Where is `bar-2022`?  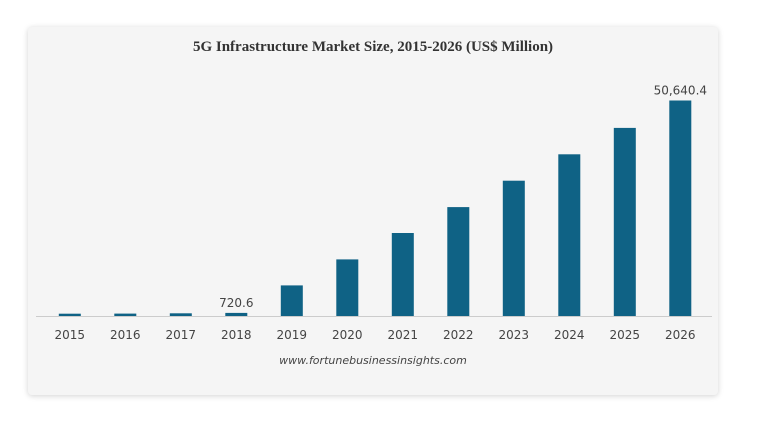
bar-2022 is located at coordinates (458, 261).